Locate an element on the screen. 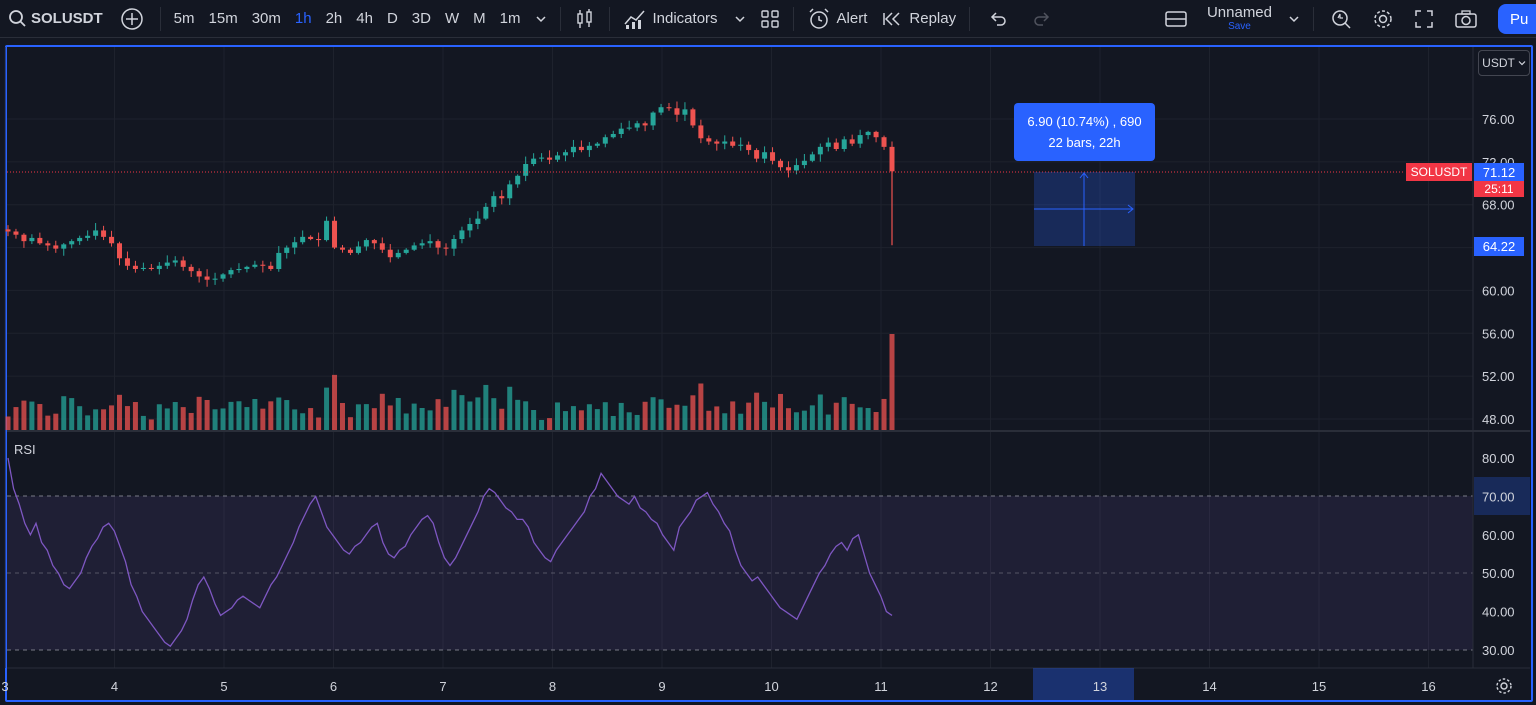 Image resolution: width=1536 pixels, height=705 pixels. timeframe-D: D is located at coordinates (392, 18).